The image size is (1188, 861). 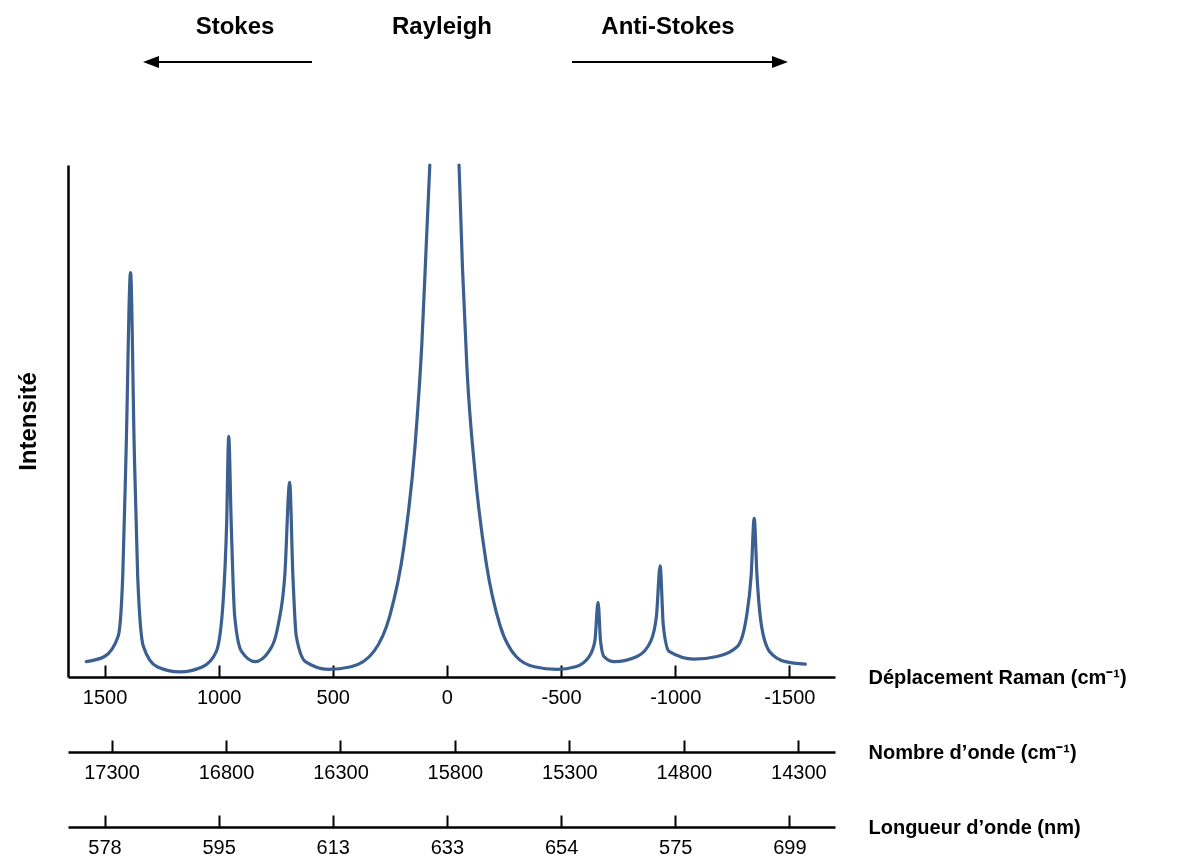 What do you see at coordinates (447, 846) in the screenshot?
I see `text: 633` at bounding box center [447, 846].